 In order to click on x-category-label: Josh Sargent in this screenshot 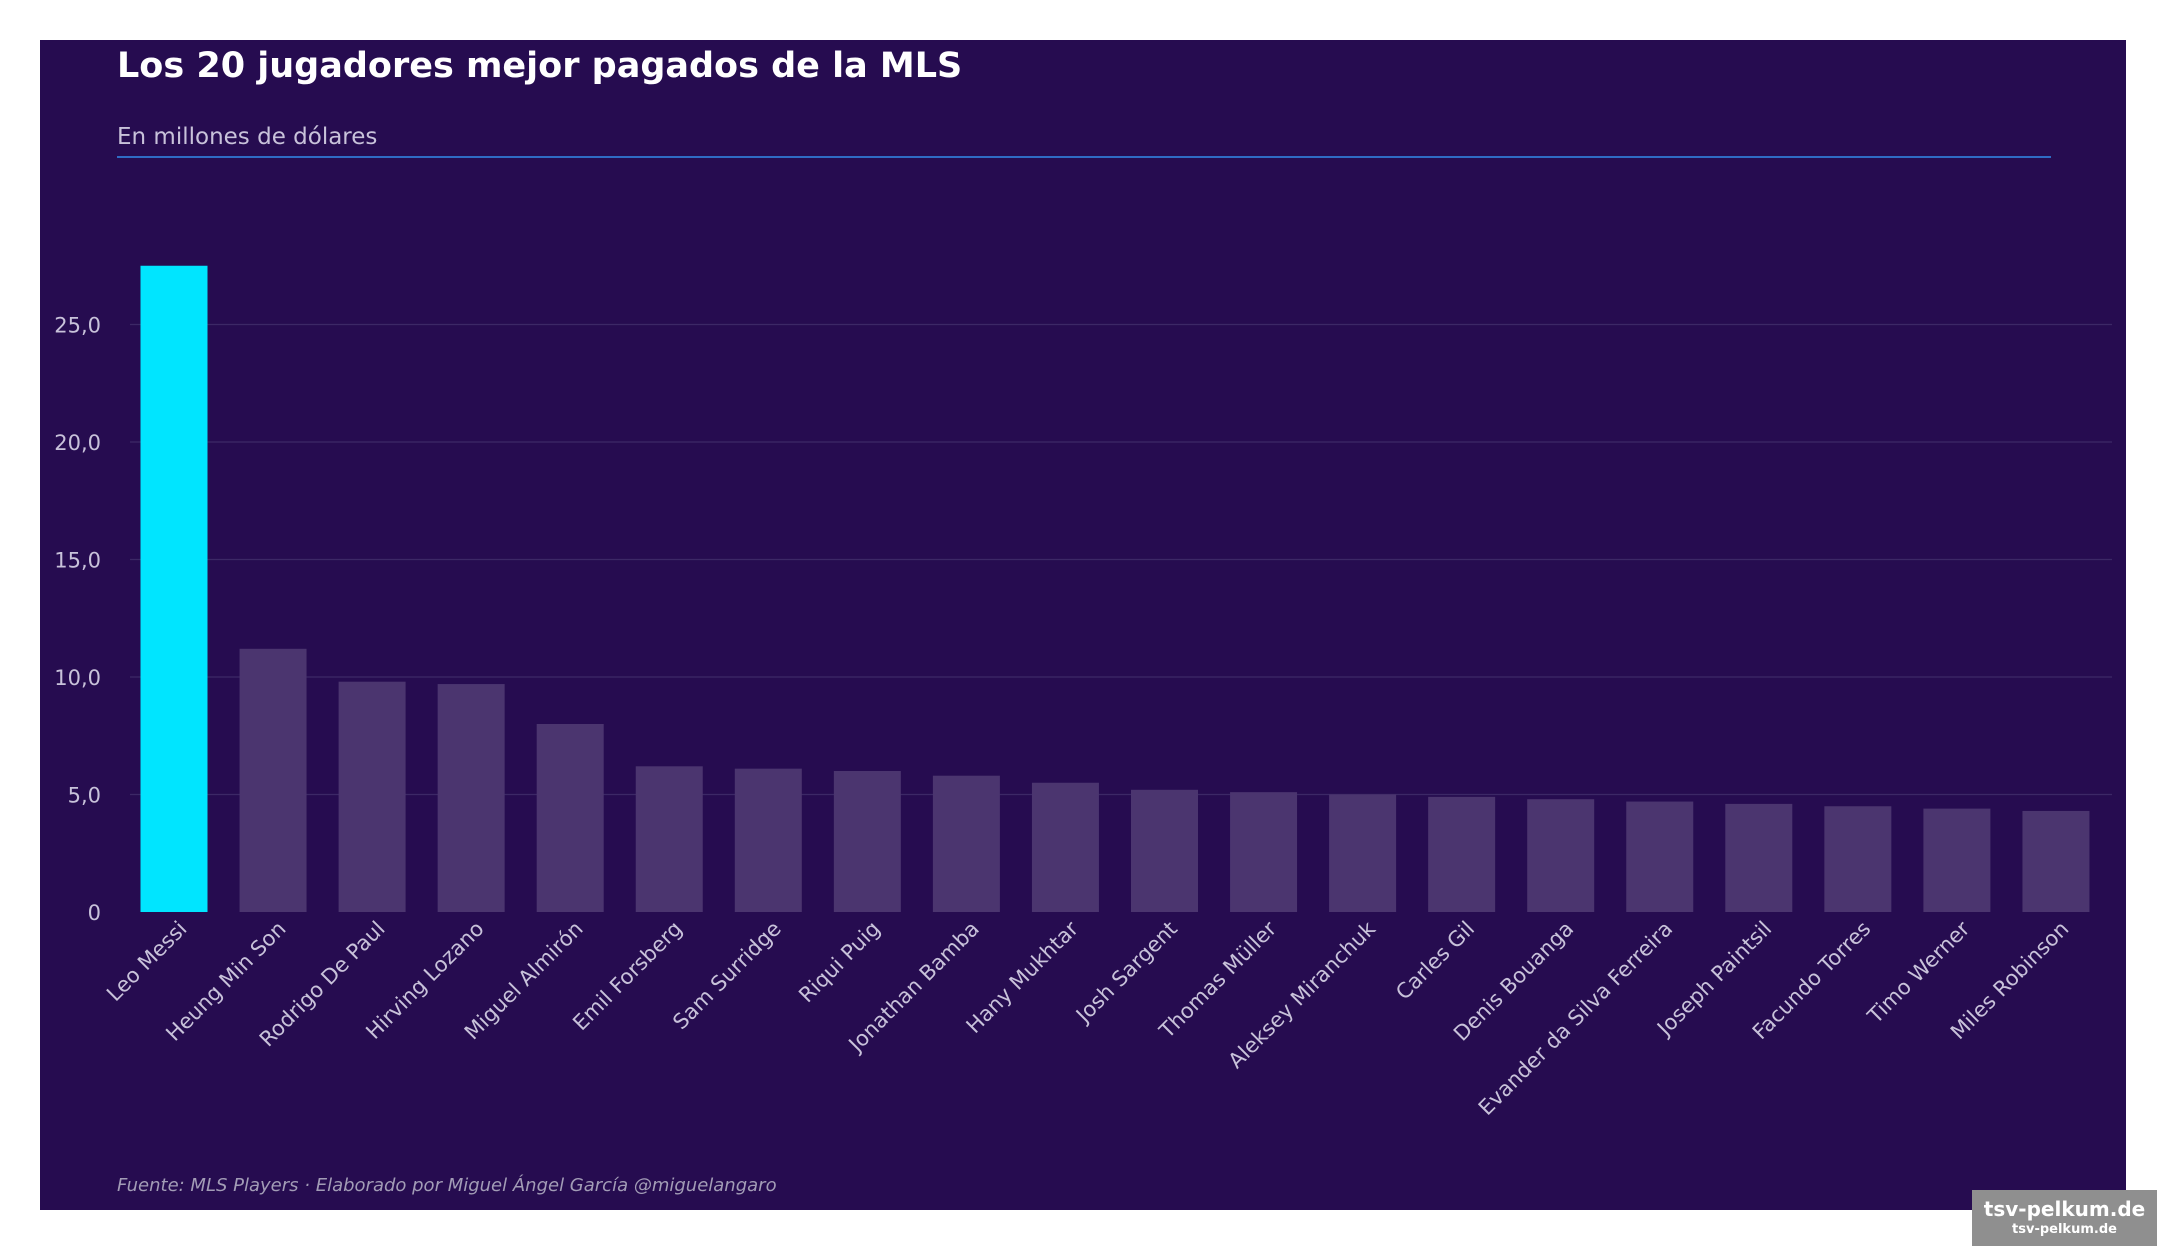, I will do `click(1126, 973)`.